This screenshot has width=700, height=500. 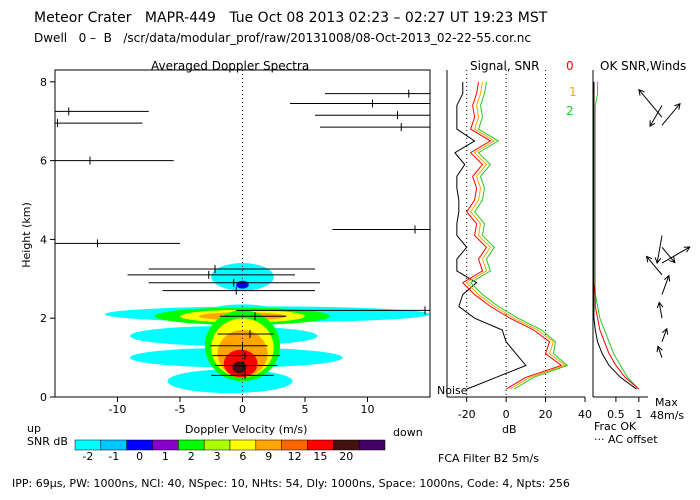 What do you see at coordinates (230, 66) in the screenshot?
I see `spectra-title: Averaged Doppler Spectra` at bounding box center [230, 66].